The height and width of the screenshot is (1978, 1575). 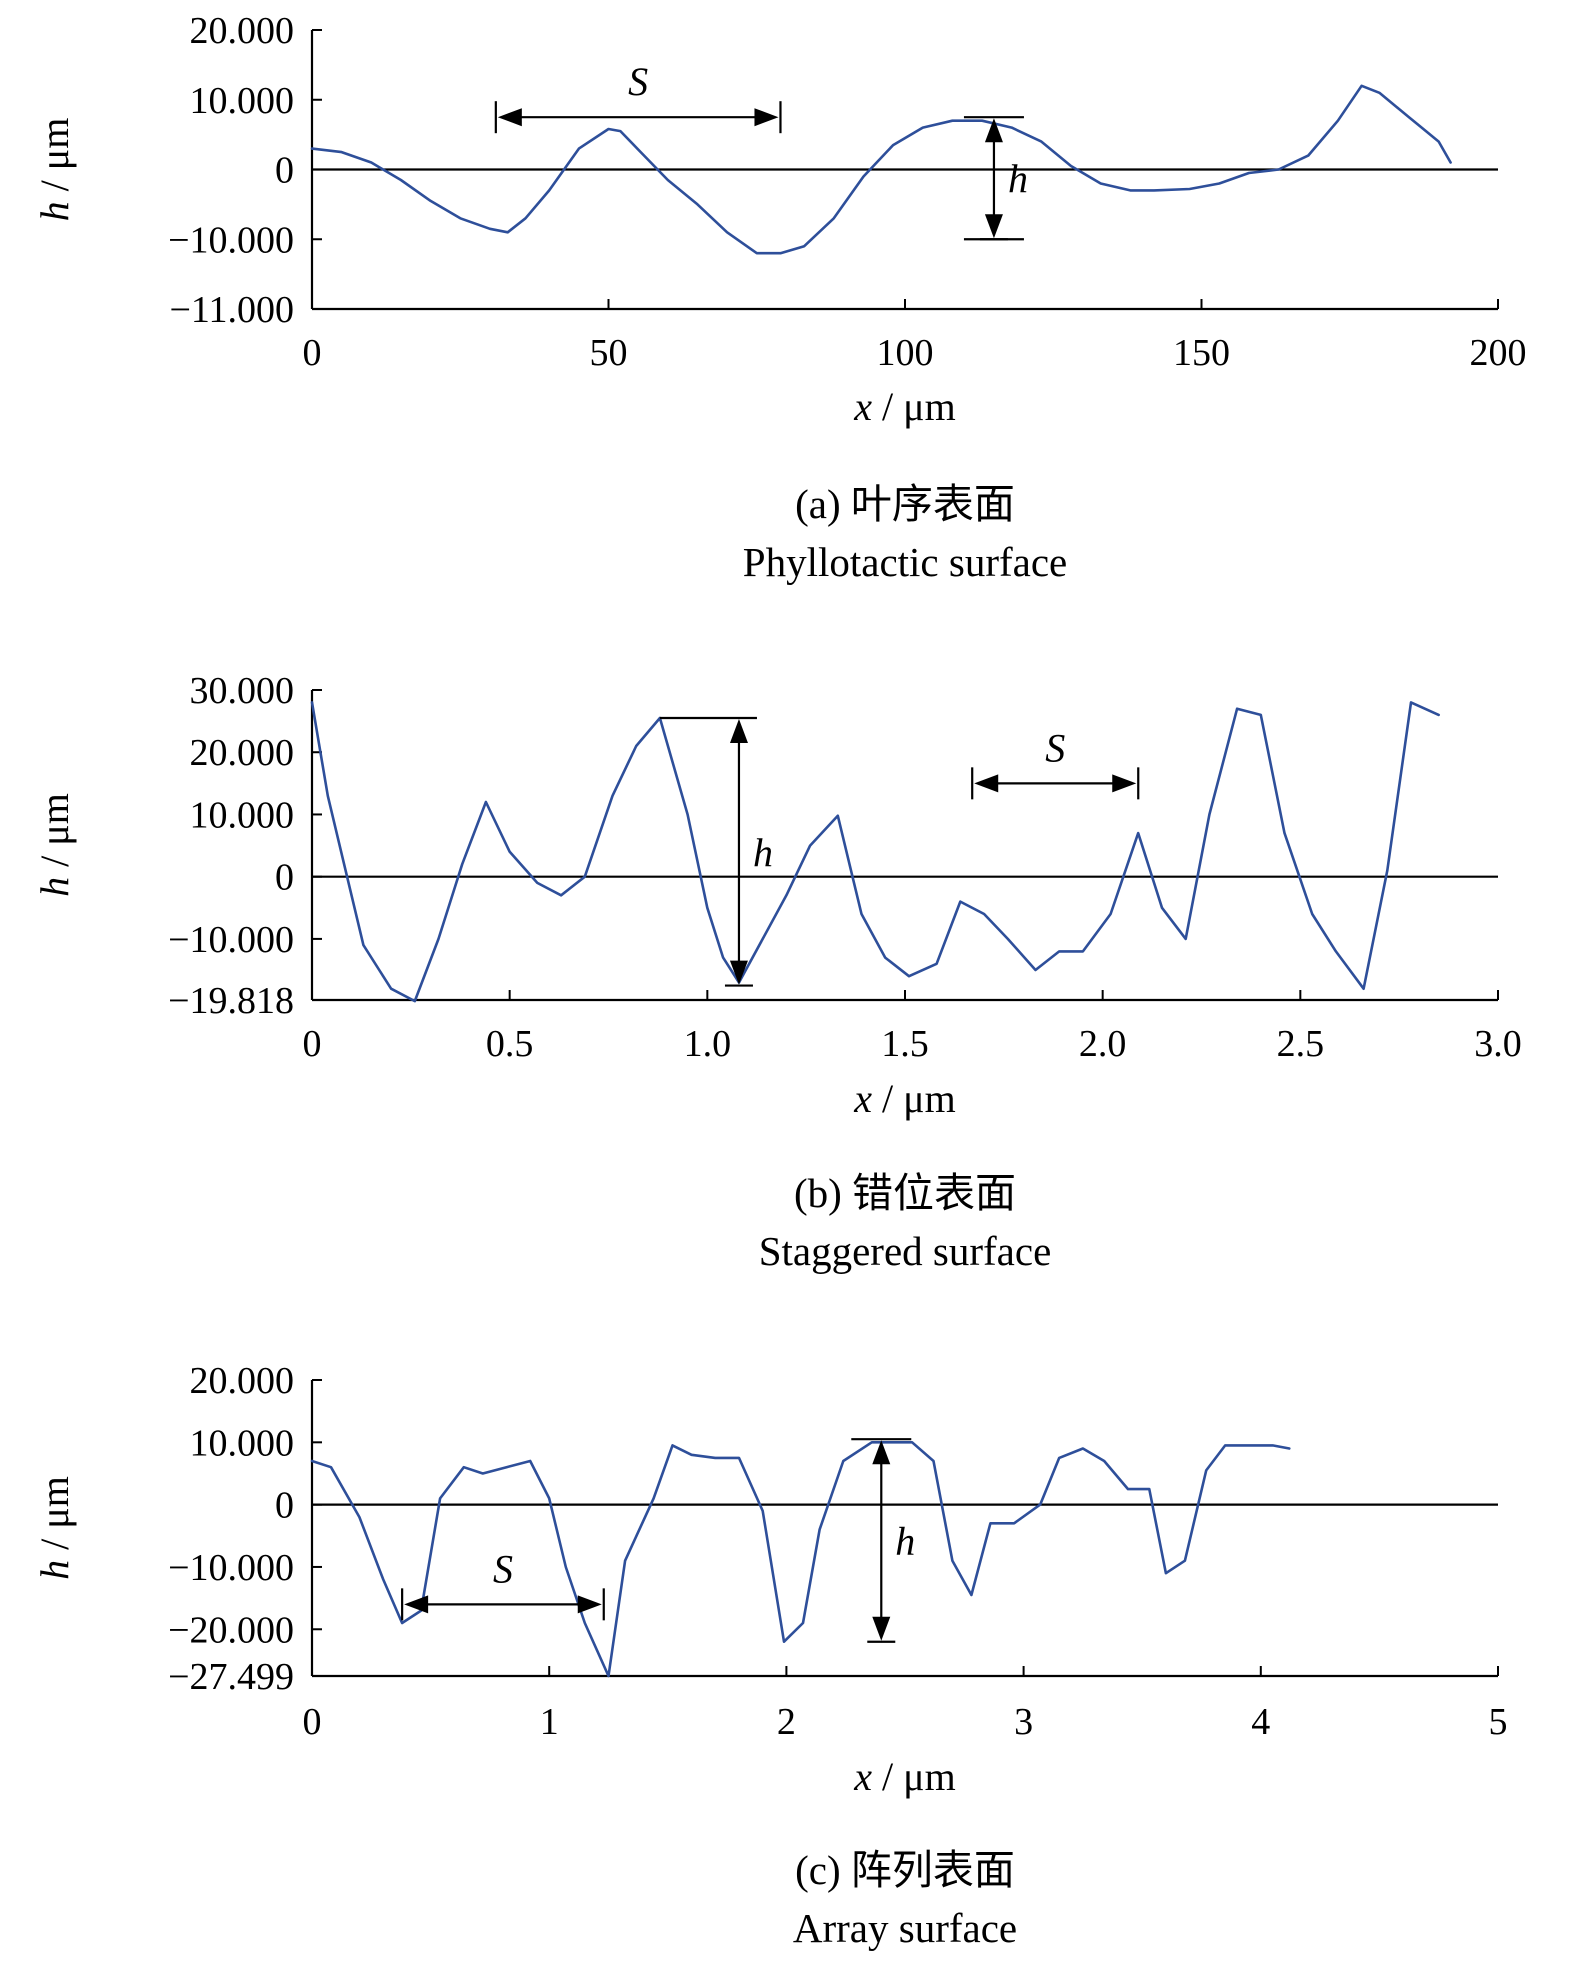 What do you see at coordinates (1301, 1044) in the screenshot?
I see `x-tick-label: 2.5` at bounding box center [1301, 1044].